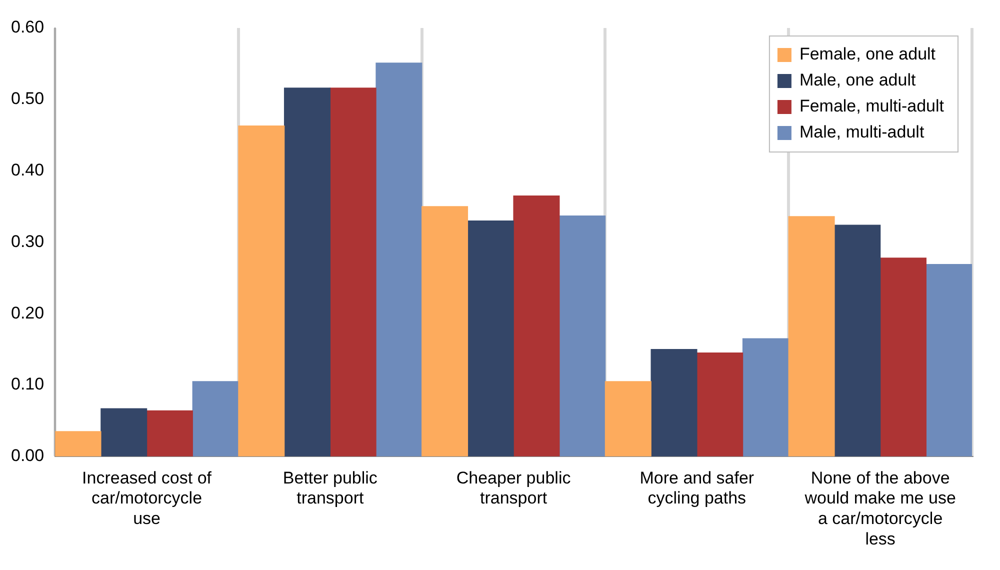 The width and height of the screenshot is (1000, 570). What do you see at coordinates (27, 456) in the screenshot?
I see `y-tick-label: 0.00` at bounding box center [27, 456].